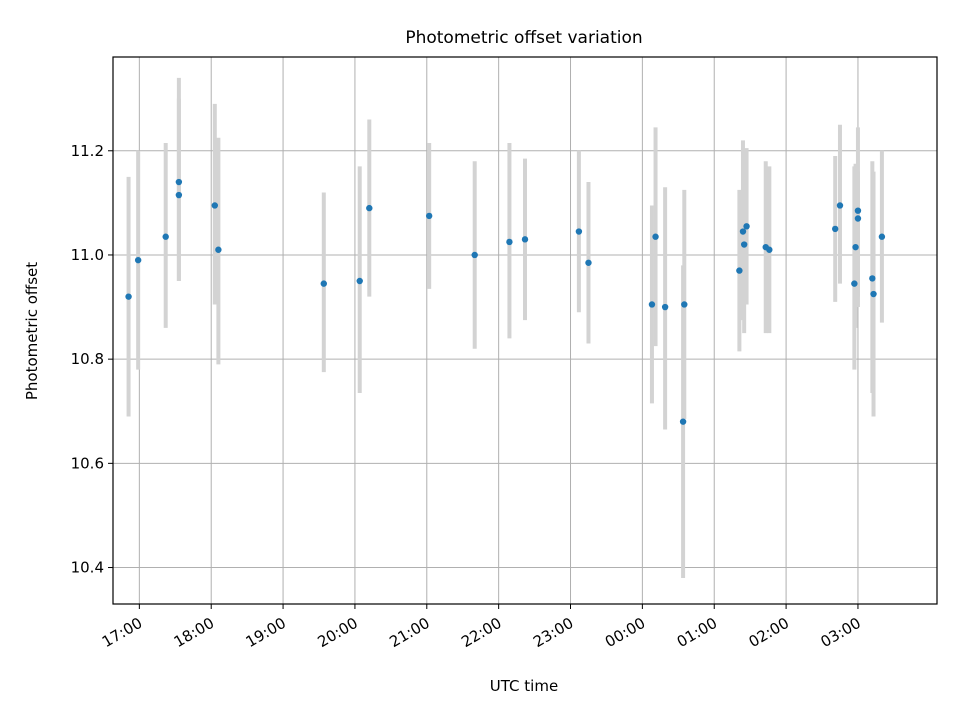 This screenshot has width=960, height=720. Describe the element at coordinates (122, 632) in the screenshot. I see `x-tick-label: 17:00` at that location.